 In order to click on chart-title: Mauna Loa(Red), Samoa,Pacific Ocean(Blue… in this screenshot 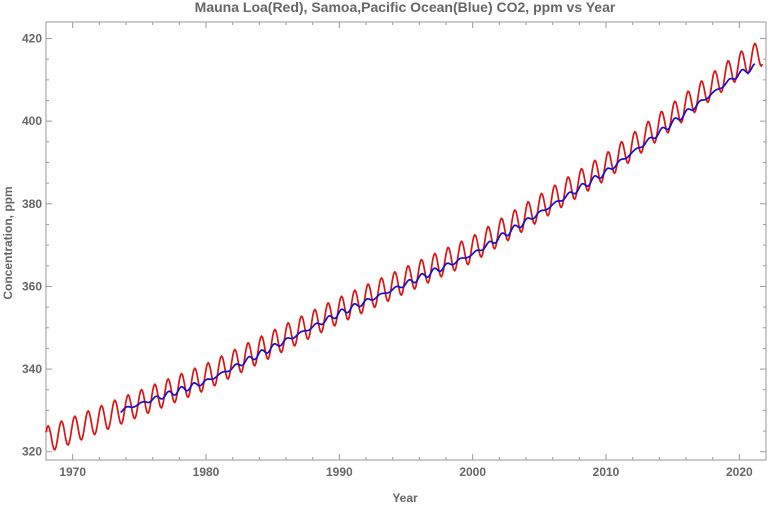, I will do `click(405, 7)`.